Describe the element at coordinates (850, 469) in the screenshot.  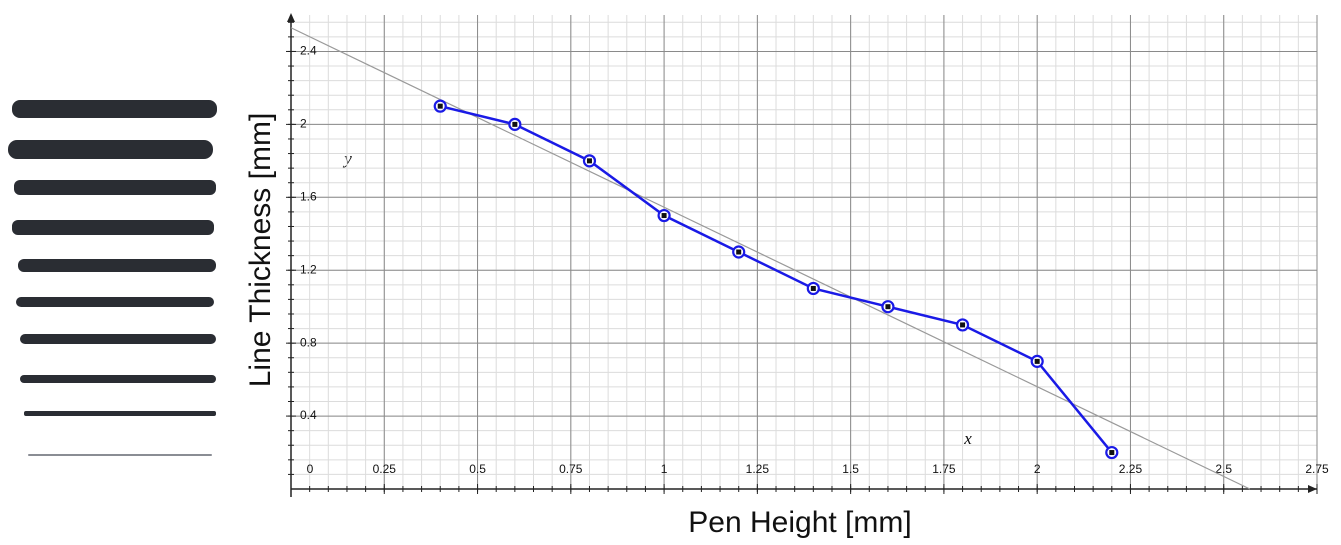
I see `x-tick-label: 1.5` at that location.